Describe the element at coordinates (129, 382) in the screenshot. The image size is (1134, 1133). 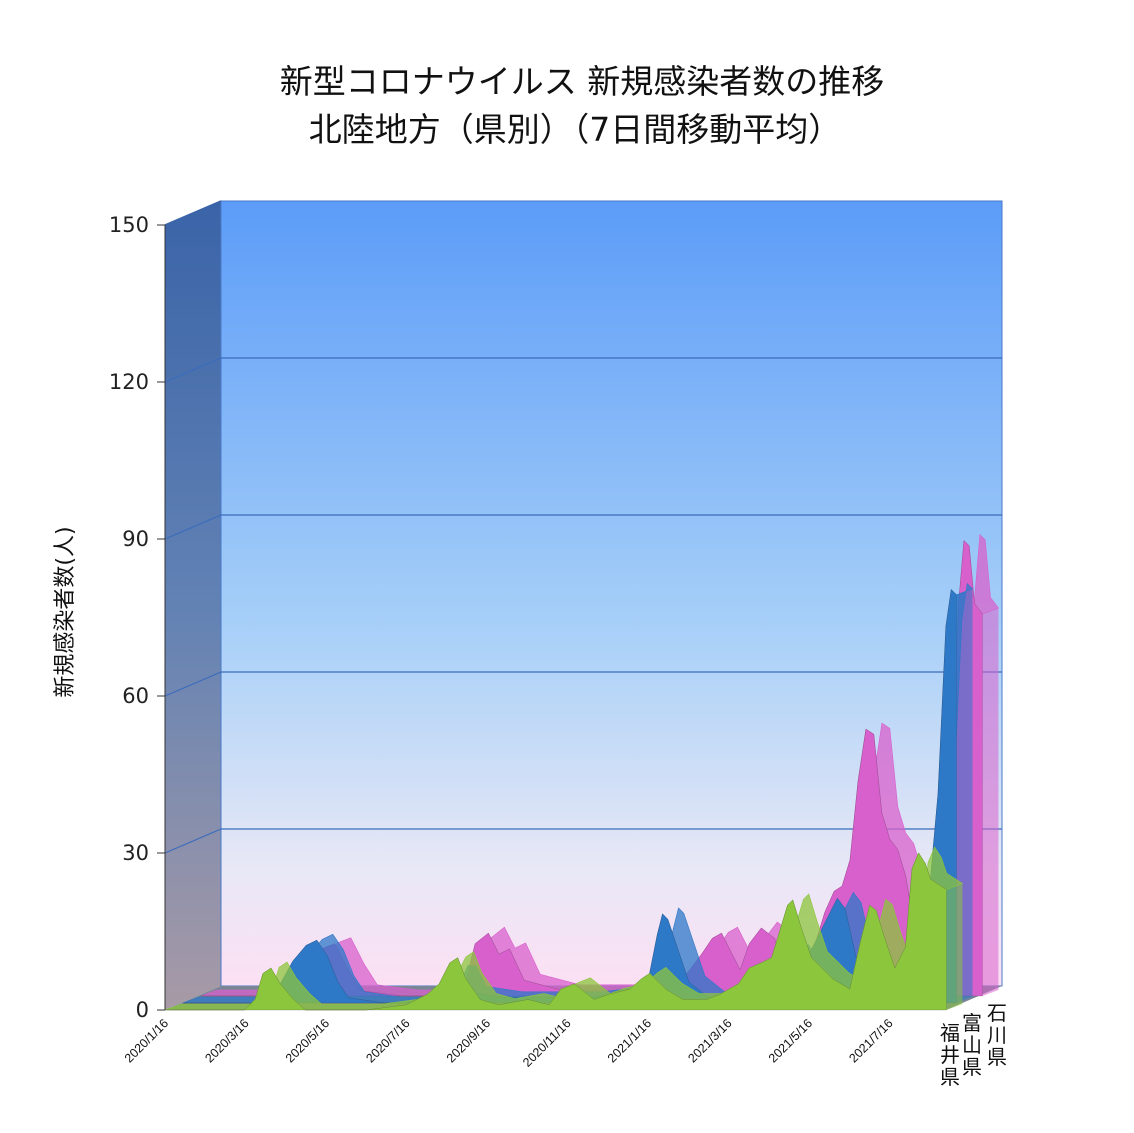
I see `y-tick-label: 120` at that location.